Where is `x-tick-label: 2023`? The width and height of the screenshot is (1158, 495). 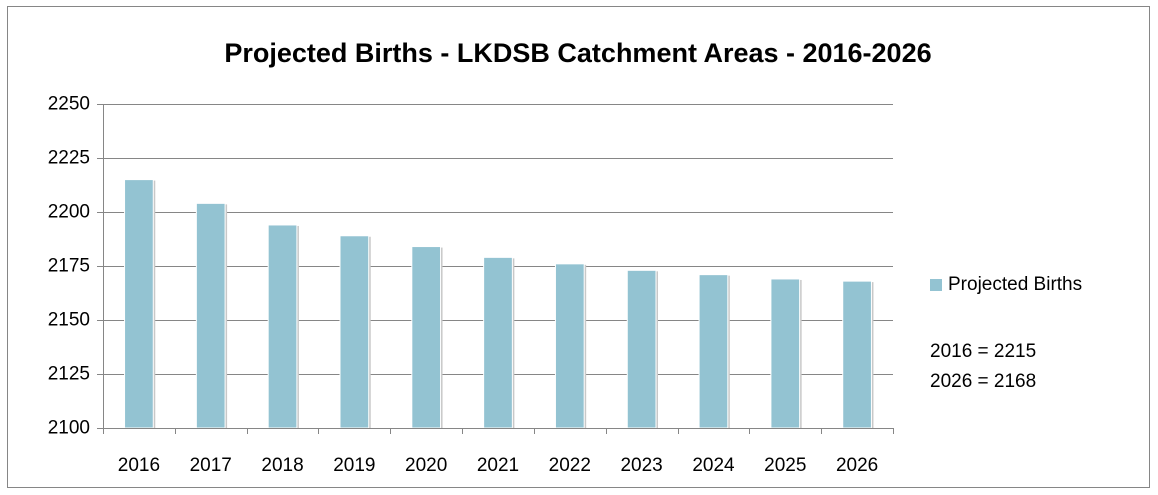 x-tick-label: 2023 is located at coordinates (641, 465).